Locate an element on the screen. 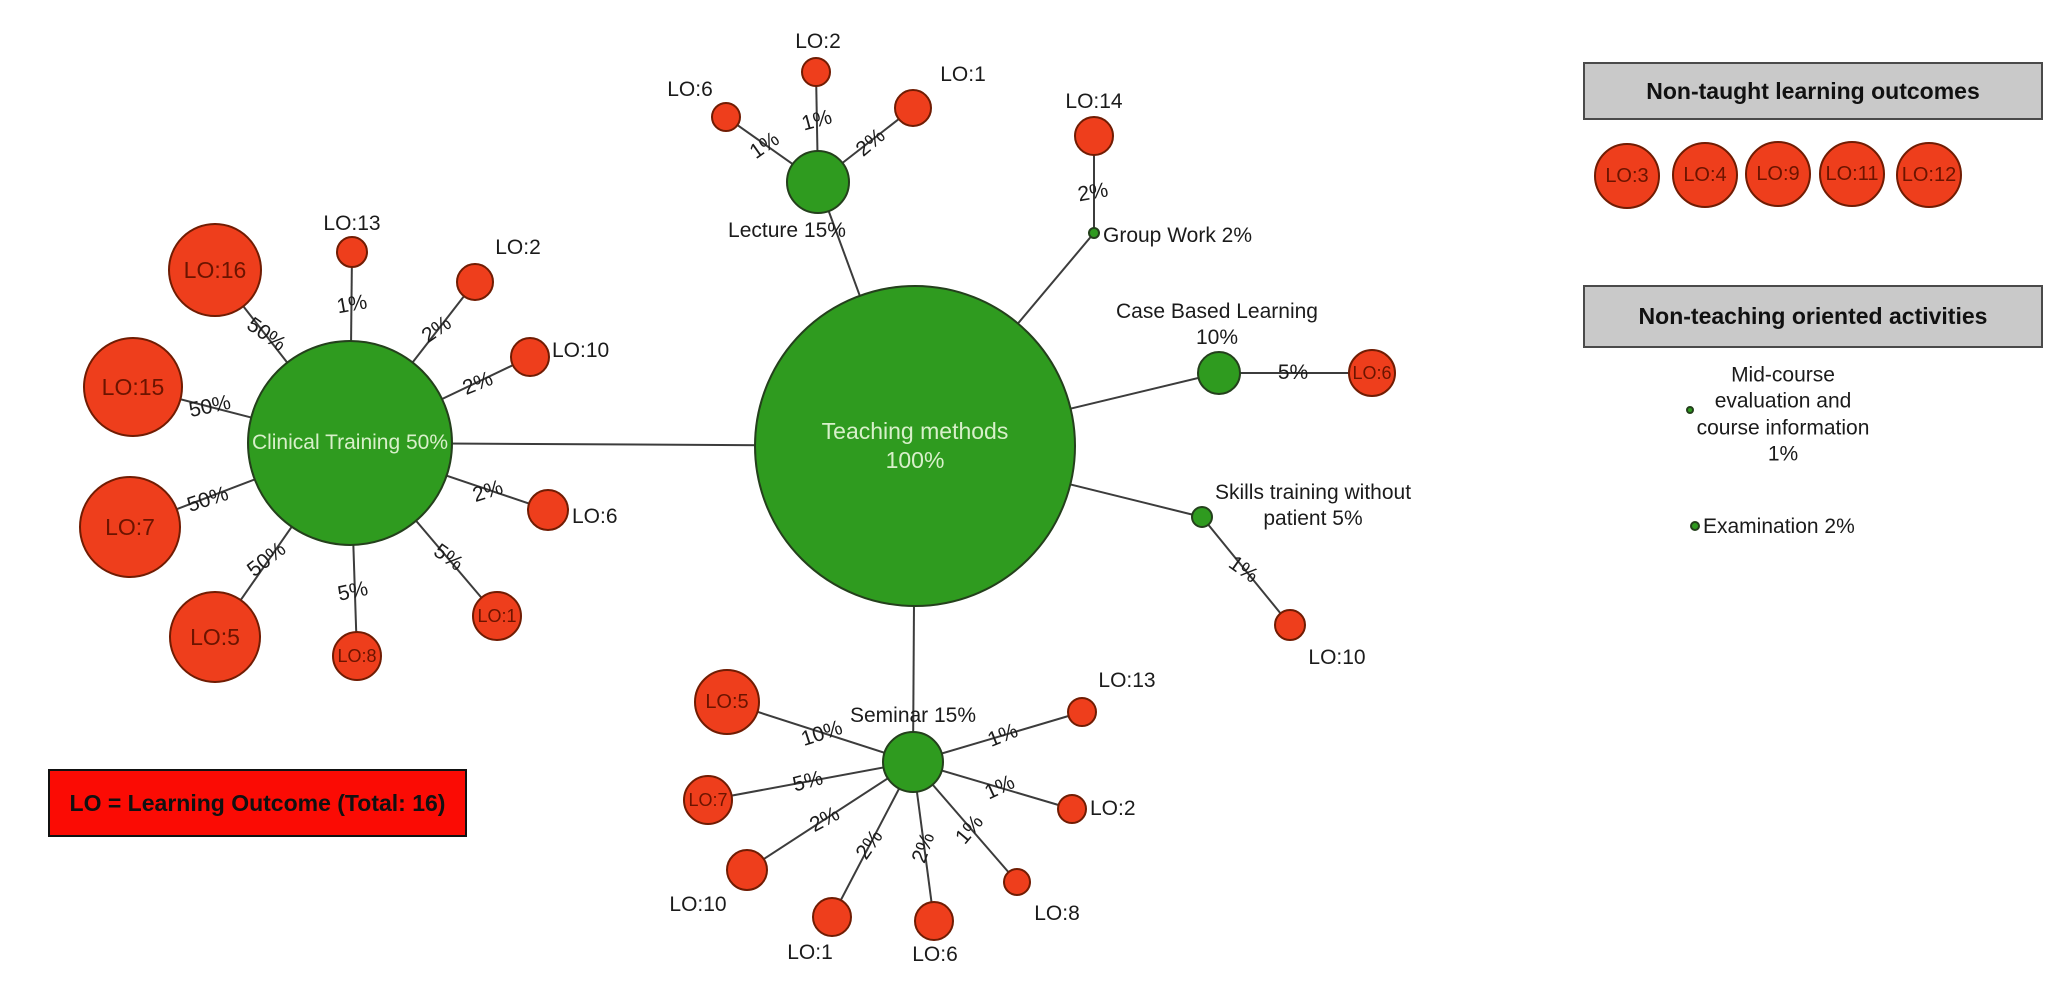 The width and height of the screenshot is (2059, 1001). node-clinical-lo8: LO:8 is located at coordinates (357, 656).